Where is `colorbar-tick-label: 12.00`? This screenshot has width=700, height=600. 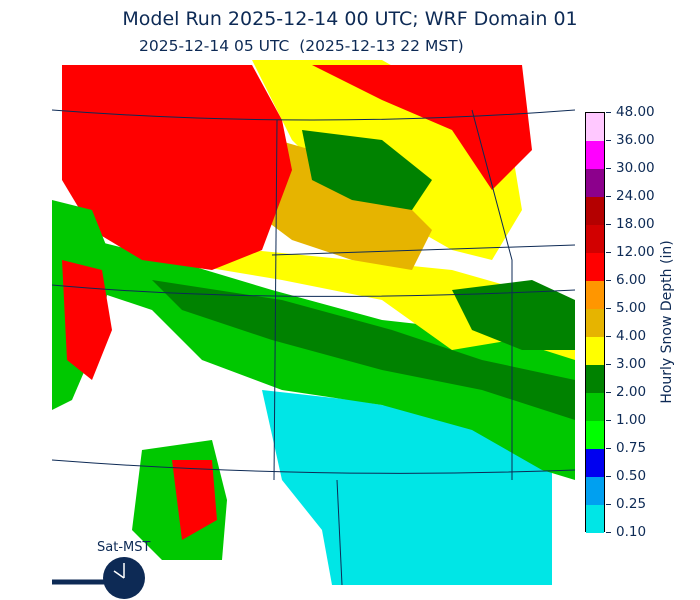 colorbar-tick-label: 12.00 is located at coordinates (635, 252).